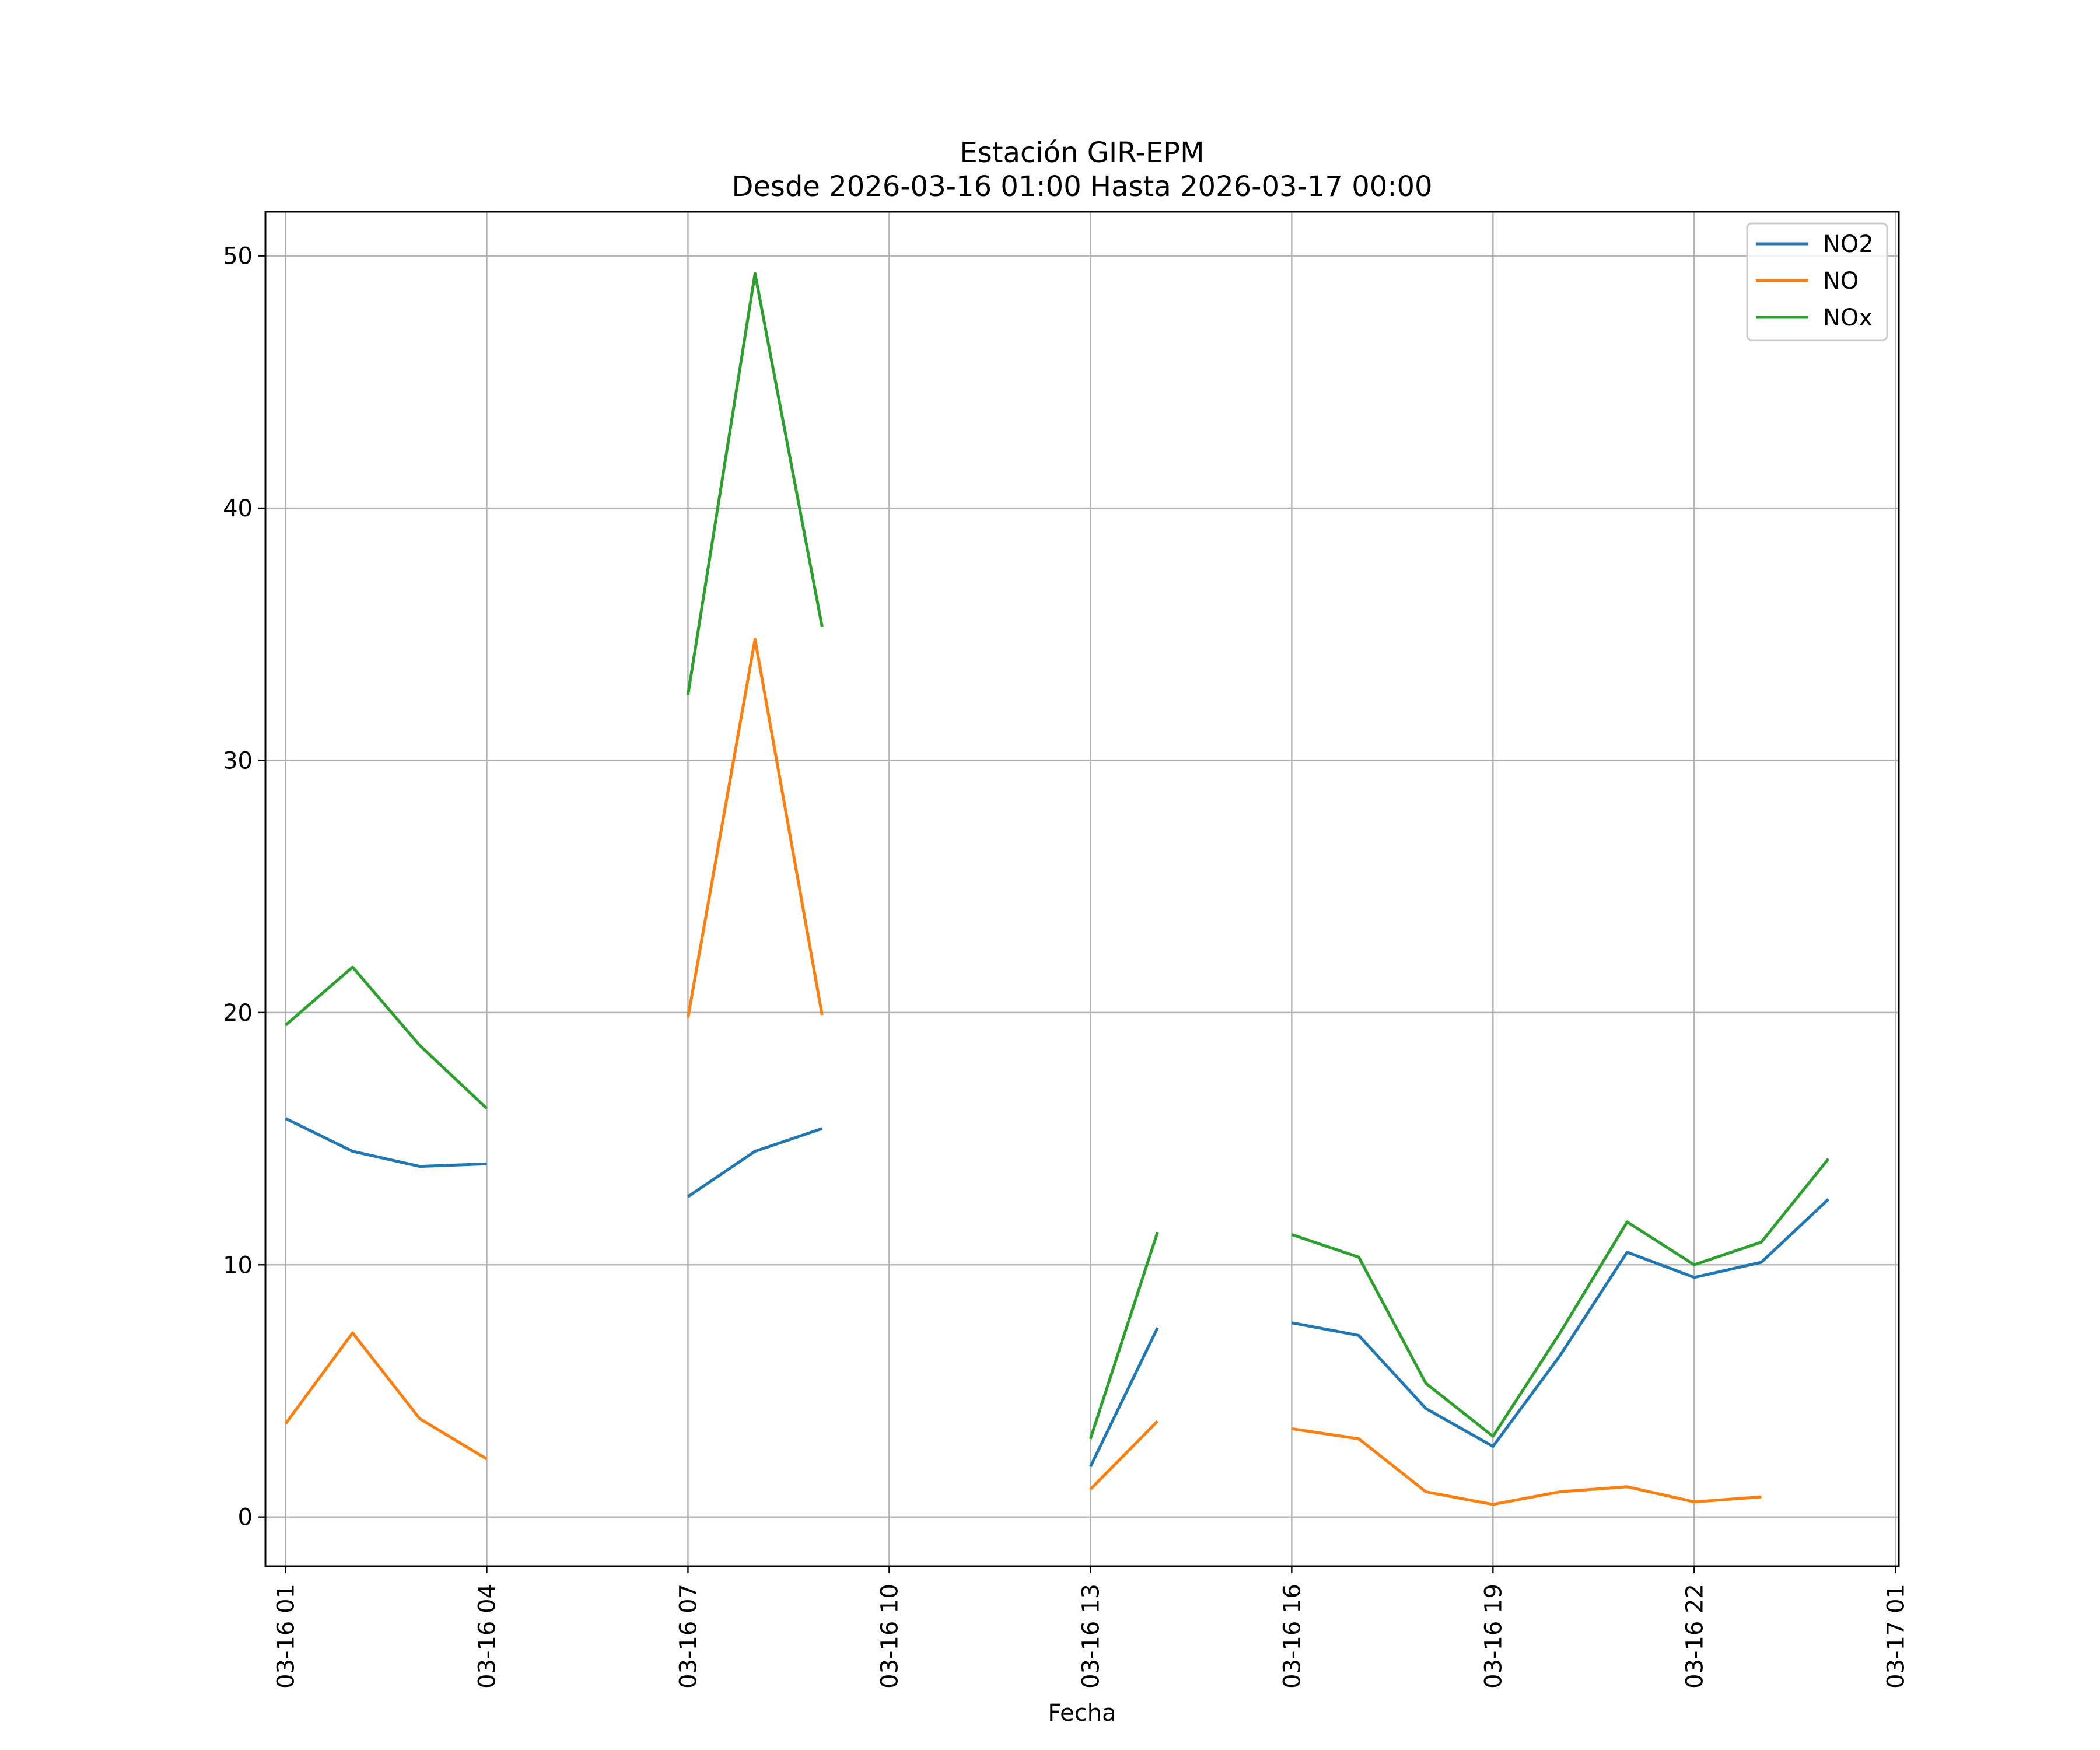  What do you see at coordinates (244, 887) in the screenshot?
I see `y-ticks: 0 10 20 30 40 50` at bounding box center [244, 887].